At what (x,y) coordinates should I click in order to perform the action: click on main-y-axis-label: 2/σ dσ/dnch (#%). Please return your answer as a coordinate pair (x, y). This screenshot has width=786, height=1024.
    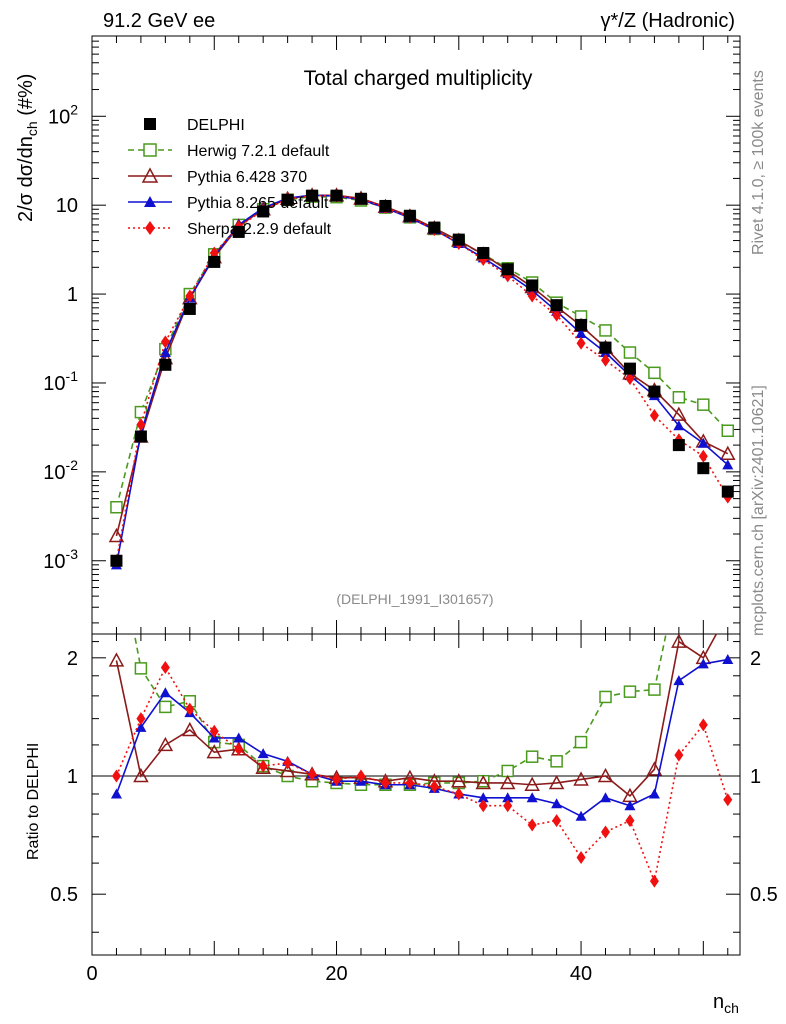
    Looking at the image, I should click on (27, 148).